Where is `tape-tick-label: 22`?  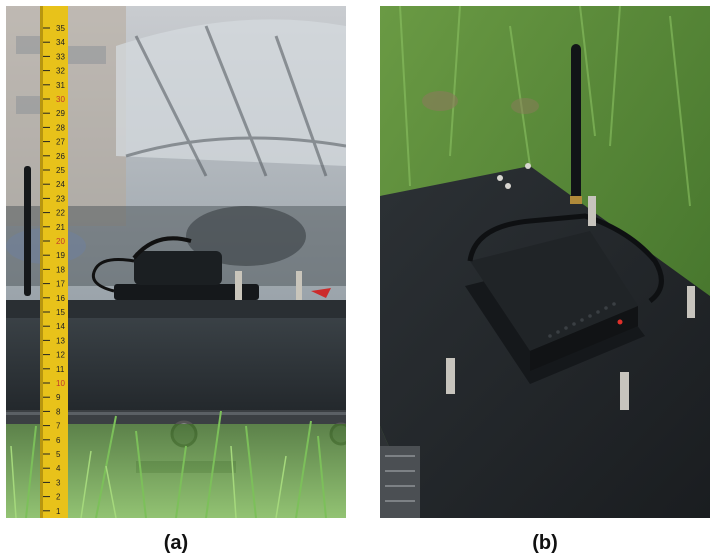 tape-tick-label: 22 is located at coordinates (60, 213).